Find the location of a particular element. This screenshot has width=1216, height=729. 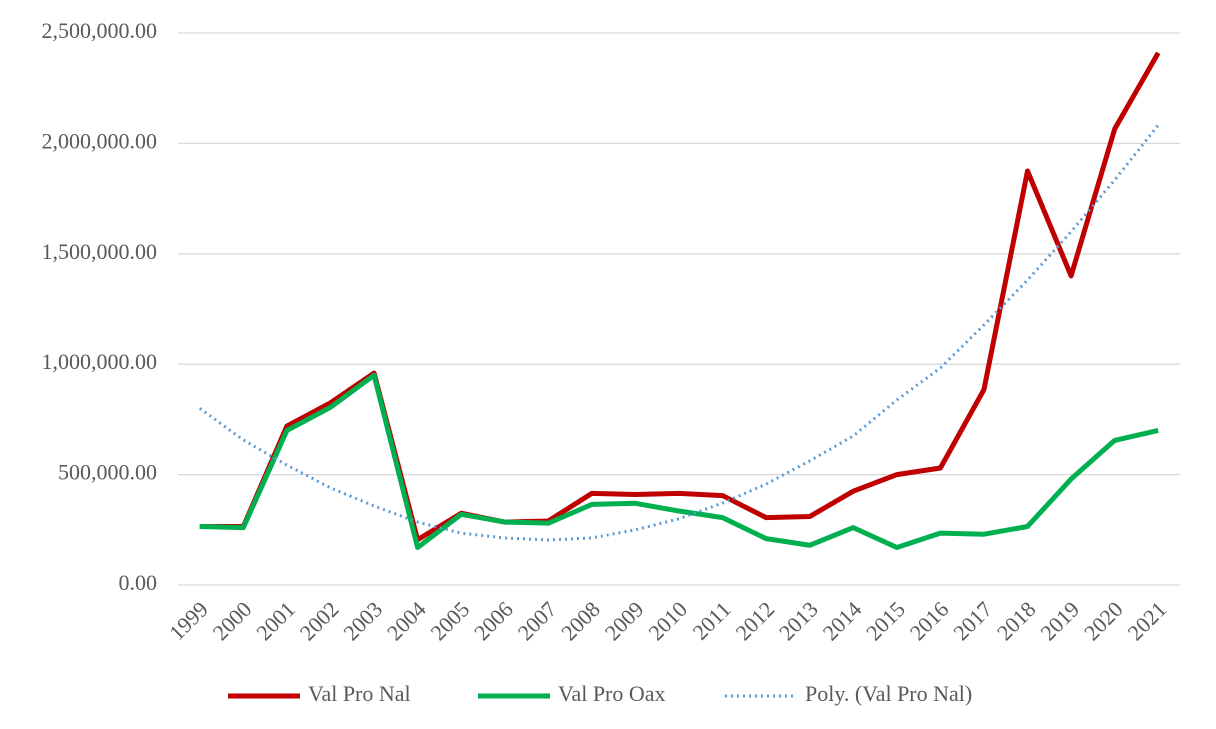

x-tick-label: 2002 is located at coordinates (319, 620).